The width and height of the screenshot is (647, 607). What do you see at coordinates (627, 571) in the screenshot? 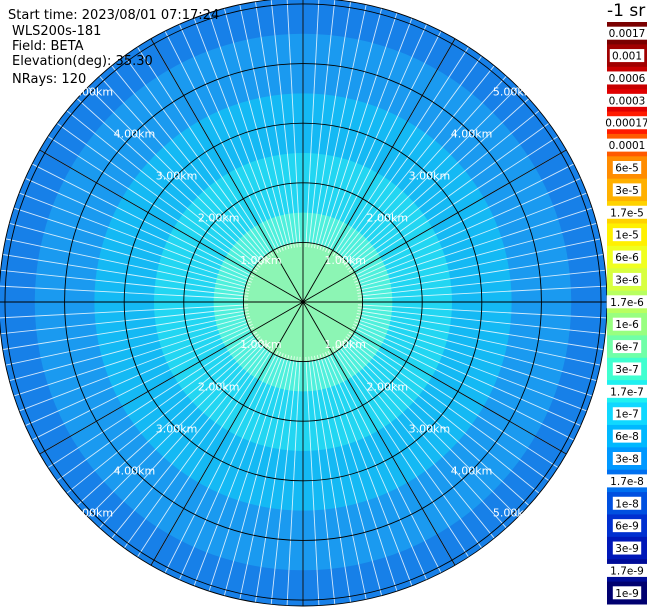
I see `colorbar-label: 1.7e-9` at bounding box center [627, 571].